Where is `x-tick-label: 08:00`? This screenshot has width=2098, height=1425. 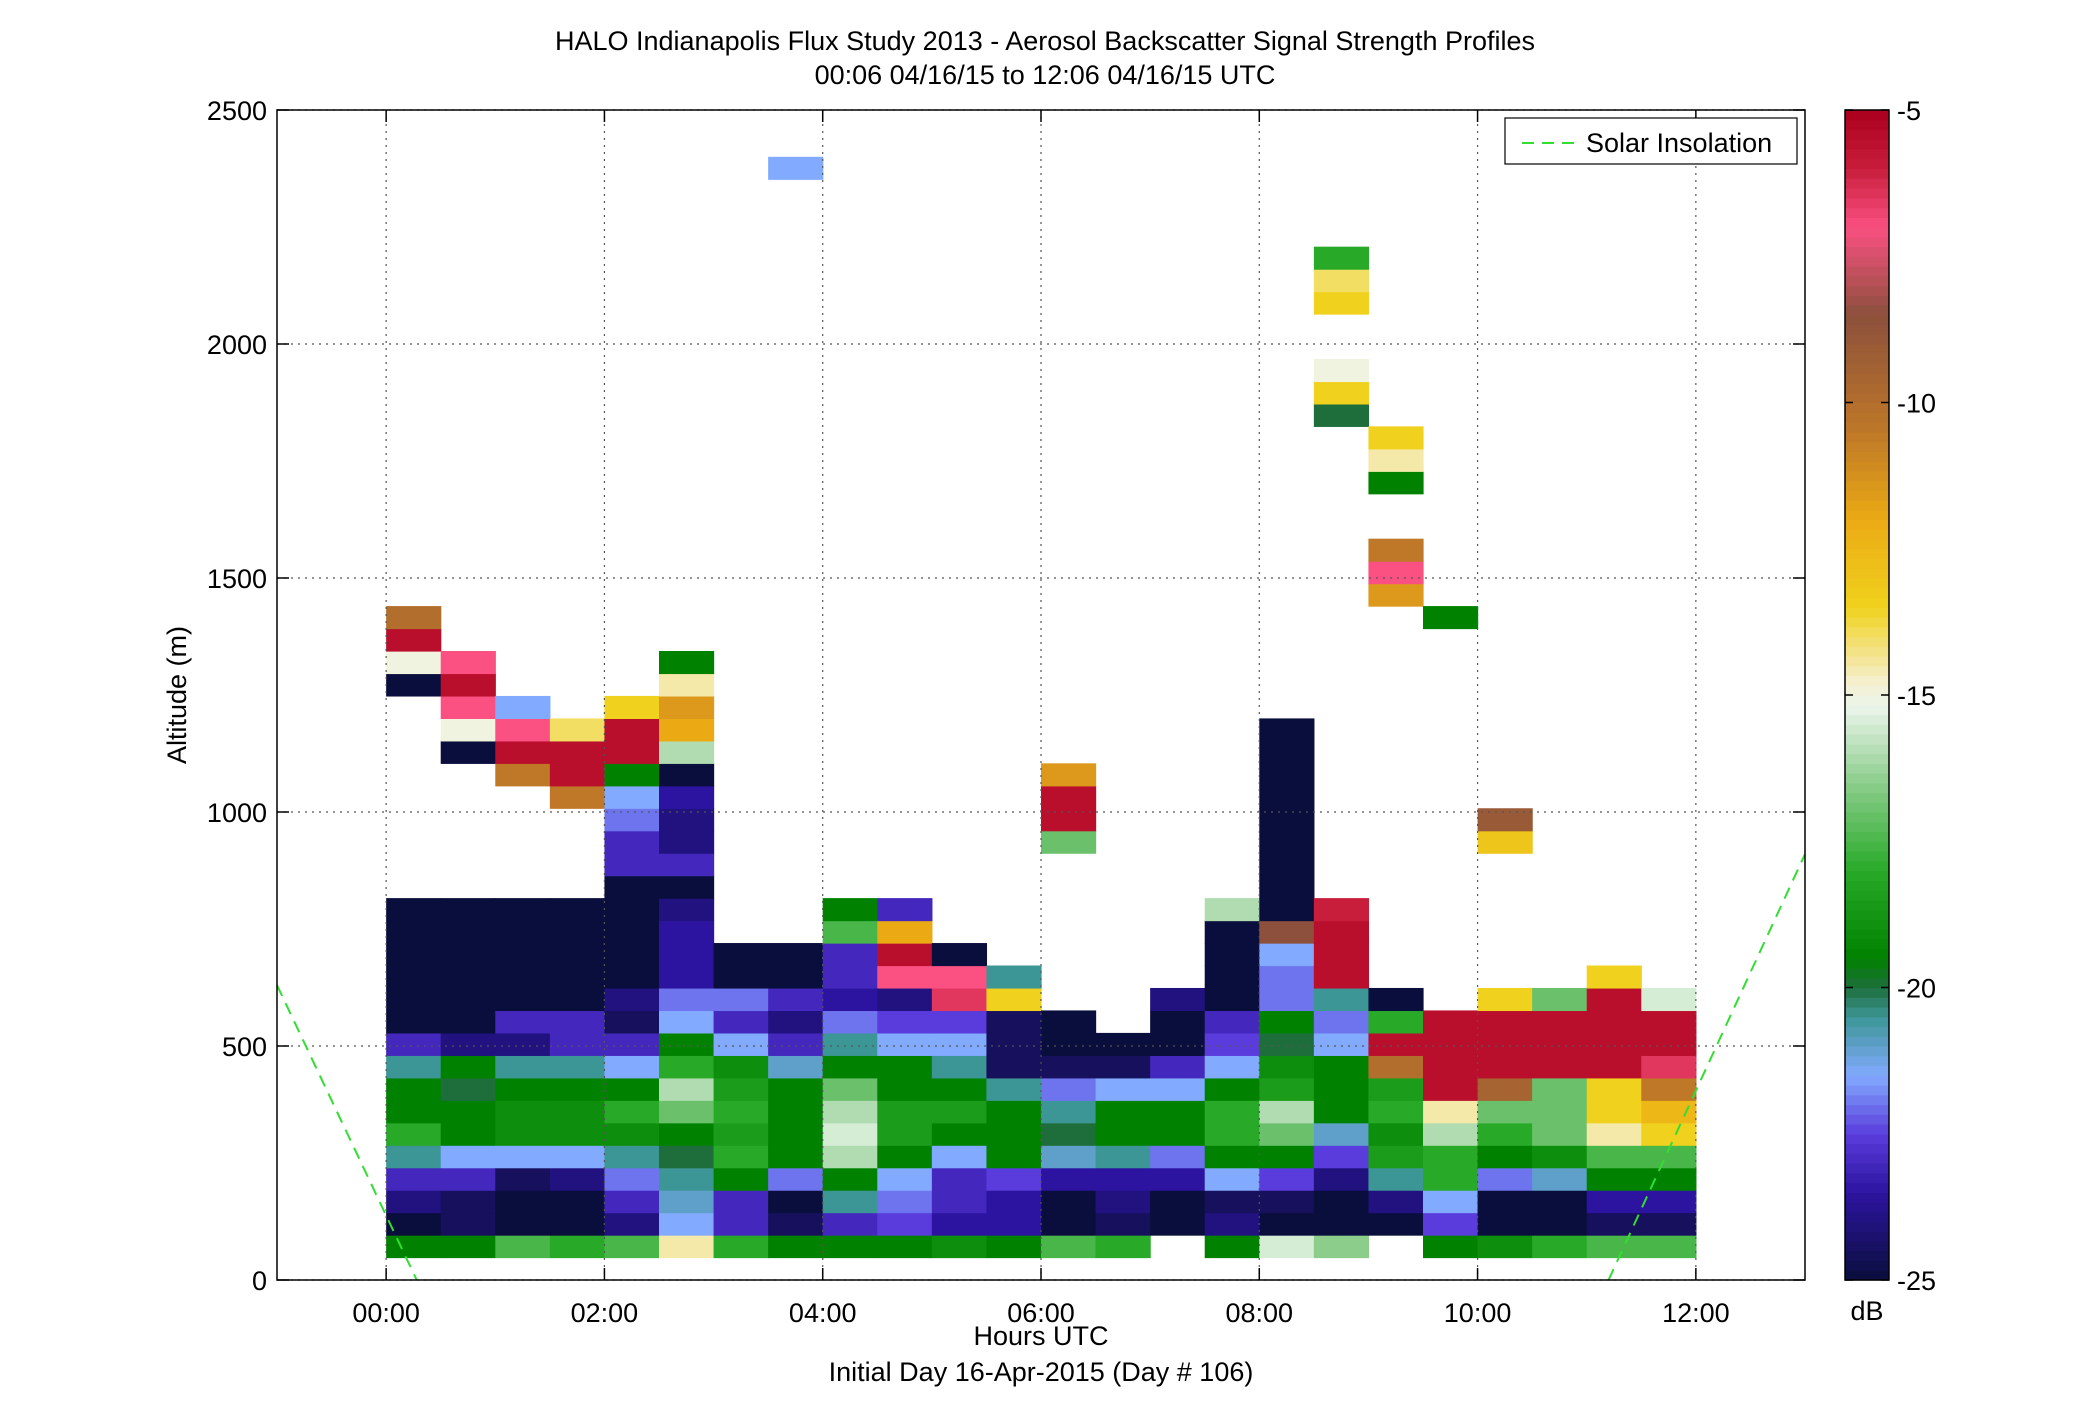
x-tick-label: 08:00 is located at coordinates (1259, 1313).